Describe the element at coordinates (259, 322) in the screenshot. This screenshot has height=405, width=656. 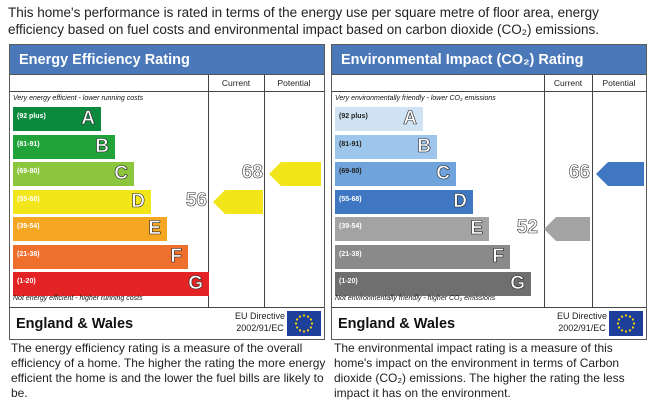
I see `energy-directive: EU Directive 2002/91/EC` at that location.